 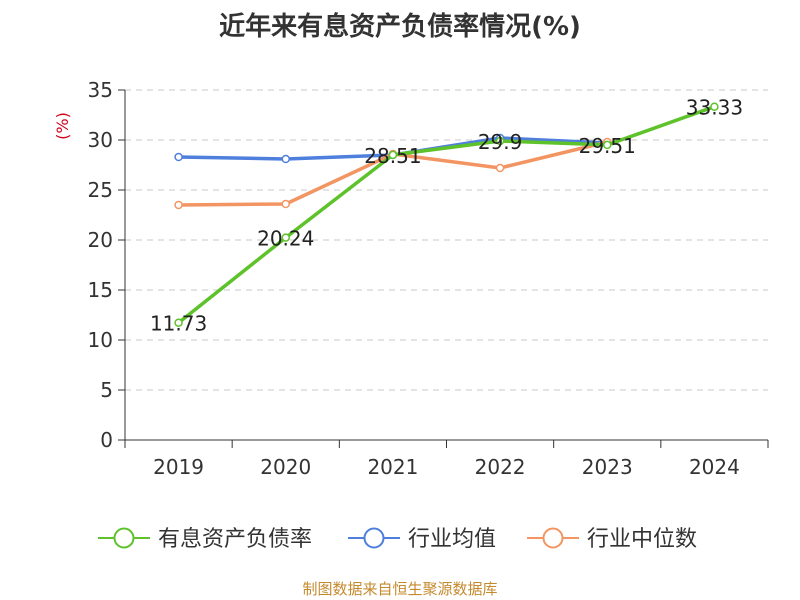 What do you see at coordinates (106, 390) in the screenshot?
I see `y-tick-label: 5` at bounding box center [106, 390].